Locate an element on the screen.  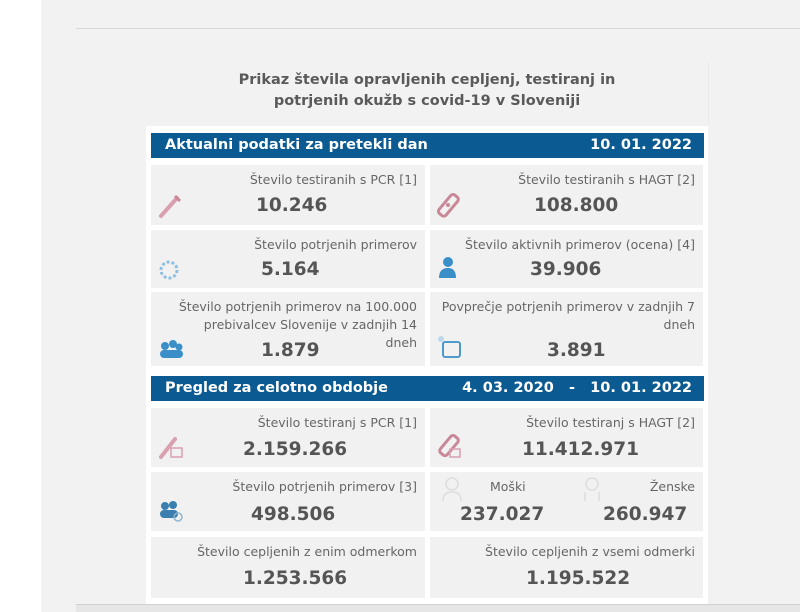
tile-label: Število testiranj s PCR [1] is located at coordinates (337, 422).